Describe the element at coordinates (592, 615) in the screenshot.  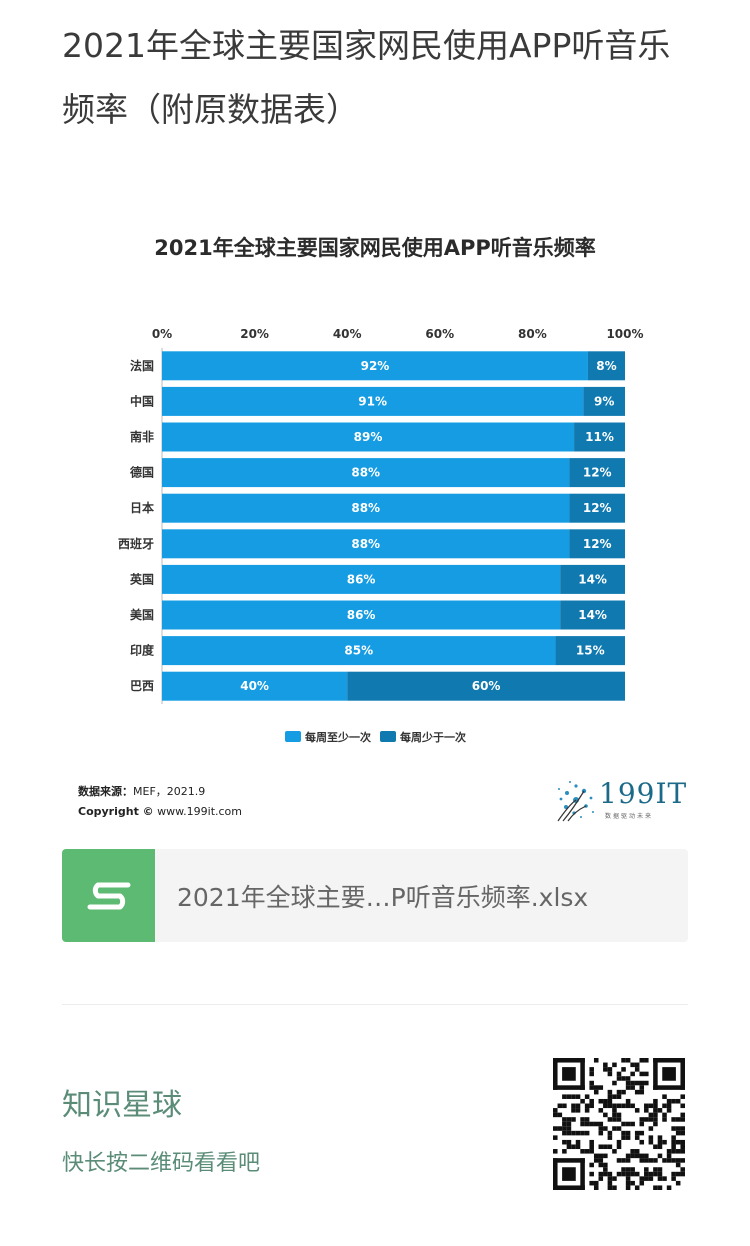
I see `data-label: 14%` at that location.